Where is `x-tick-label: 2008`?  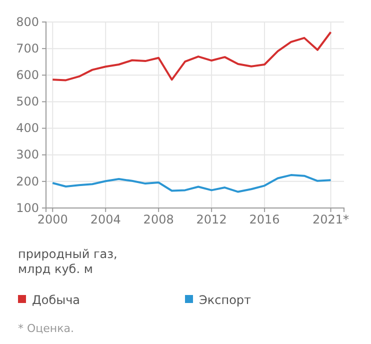
x-tick-label: 2008 is located at coordinates (158, 219).